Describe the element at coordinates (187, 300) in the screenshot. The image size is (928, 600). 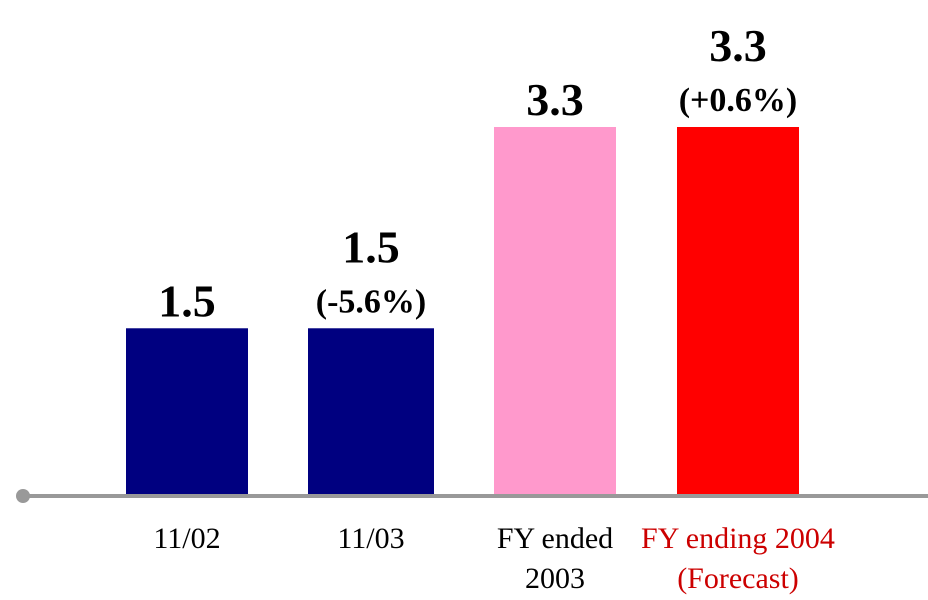
I see `value-label-1: 1.5` at that location.